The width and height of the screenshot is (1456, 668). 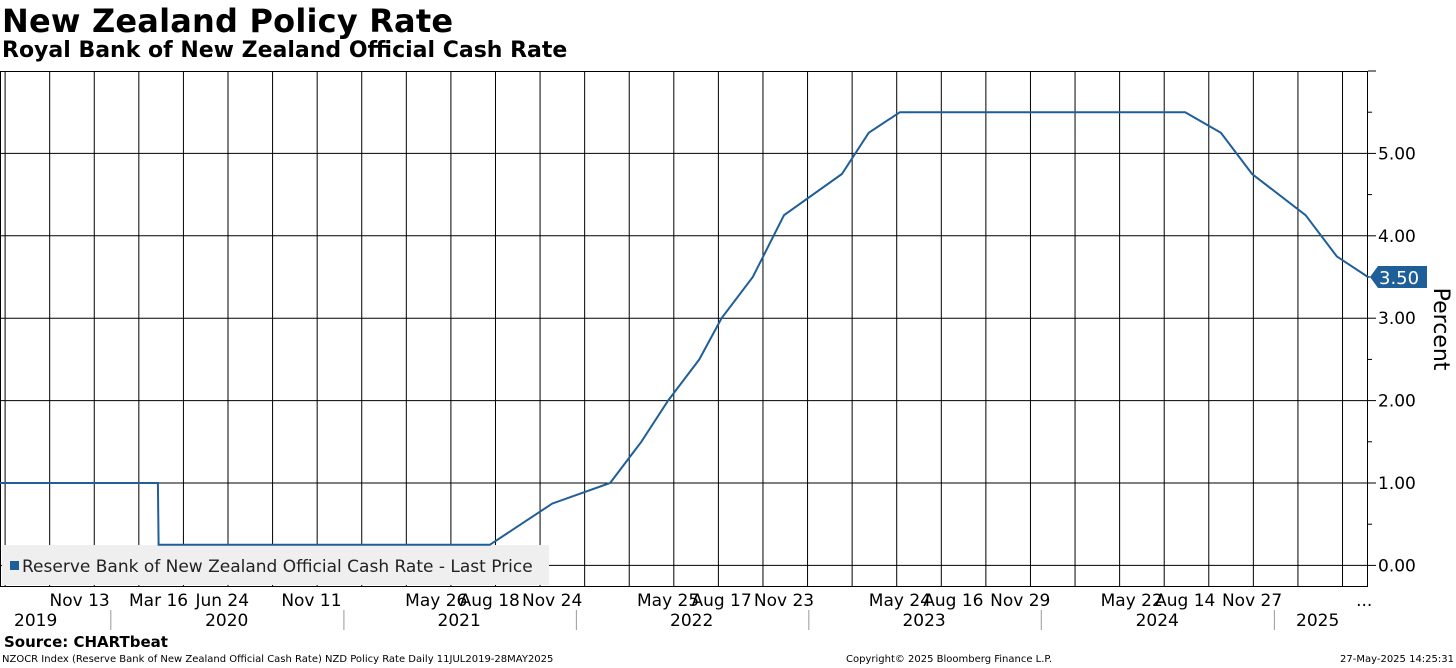 I want to click on x-tick-label: Jun 24, so click(x=221, y=601).